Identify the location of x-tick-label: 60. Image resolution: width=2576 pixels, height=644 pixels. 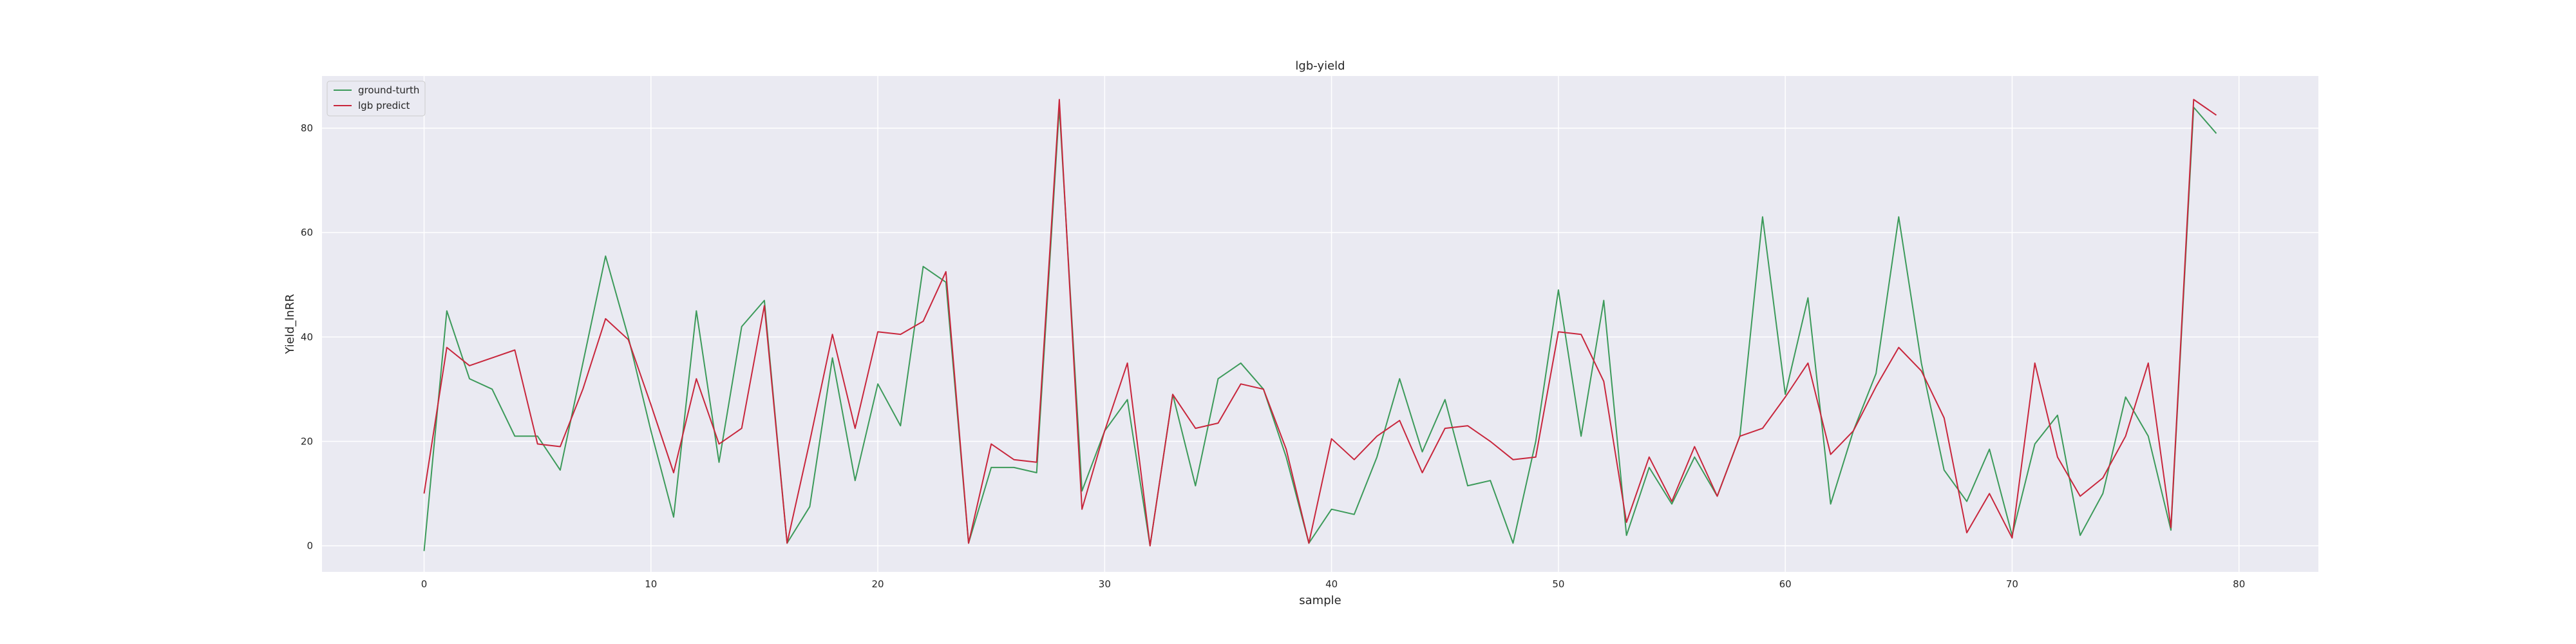
(1785, 584).